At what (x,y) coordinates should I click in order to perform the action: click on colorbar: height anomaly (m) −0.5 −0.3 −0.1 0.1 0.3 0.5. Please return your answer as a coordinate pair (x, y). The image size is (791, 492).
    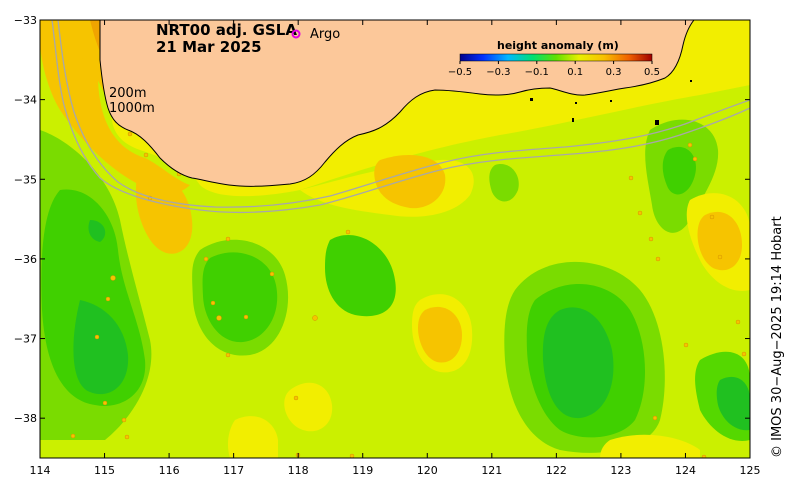
    Looking at the image, I should click on (554, 58).